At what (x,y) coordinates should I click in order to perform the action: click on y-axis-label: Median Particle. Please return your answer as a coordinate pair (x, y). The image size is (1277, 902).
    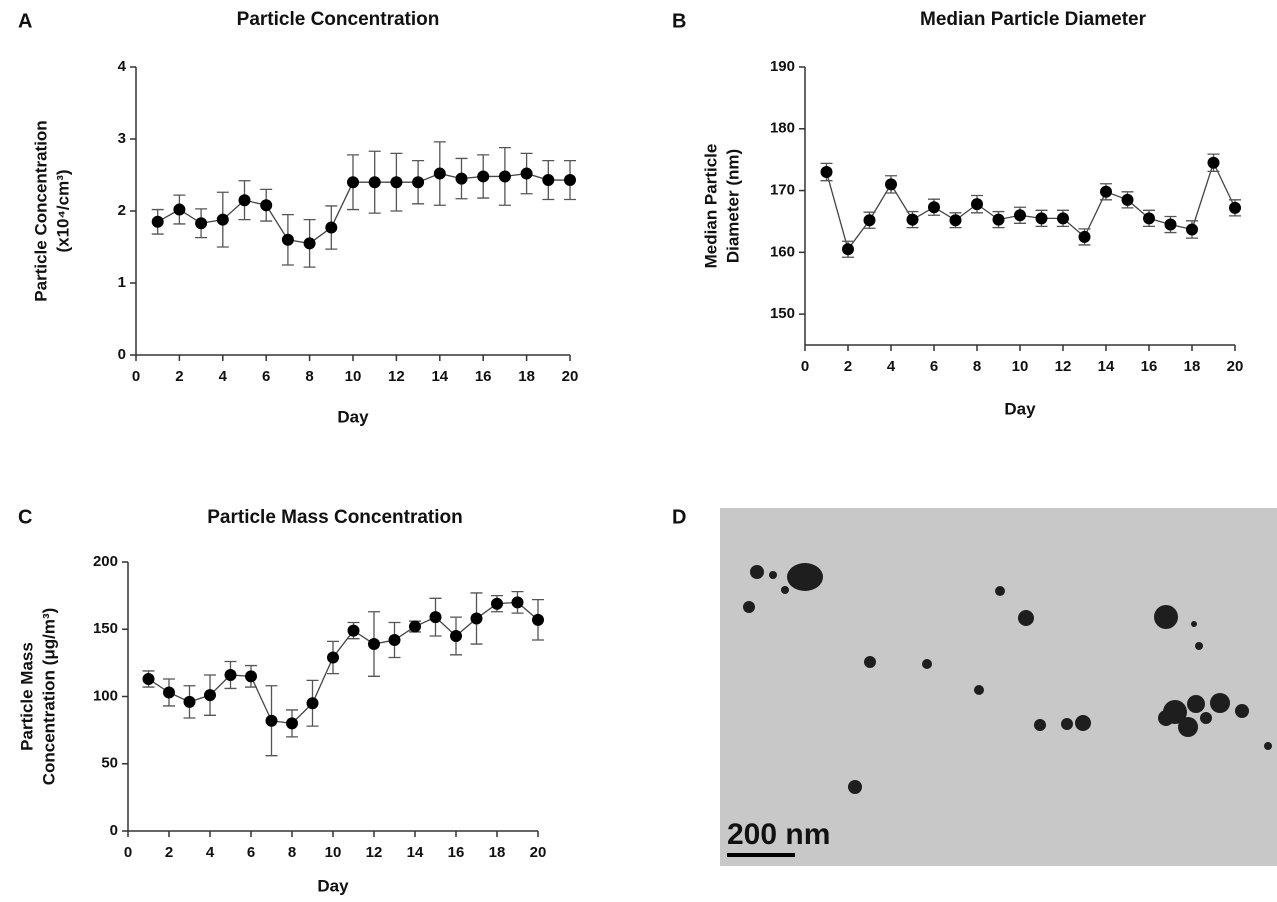
    Looking at the image, I should click on (710, 206).